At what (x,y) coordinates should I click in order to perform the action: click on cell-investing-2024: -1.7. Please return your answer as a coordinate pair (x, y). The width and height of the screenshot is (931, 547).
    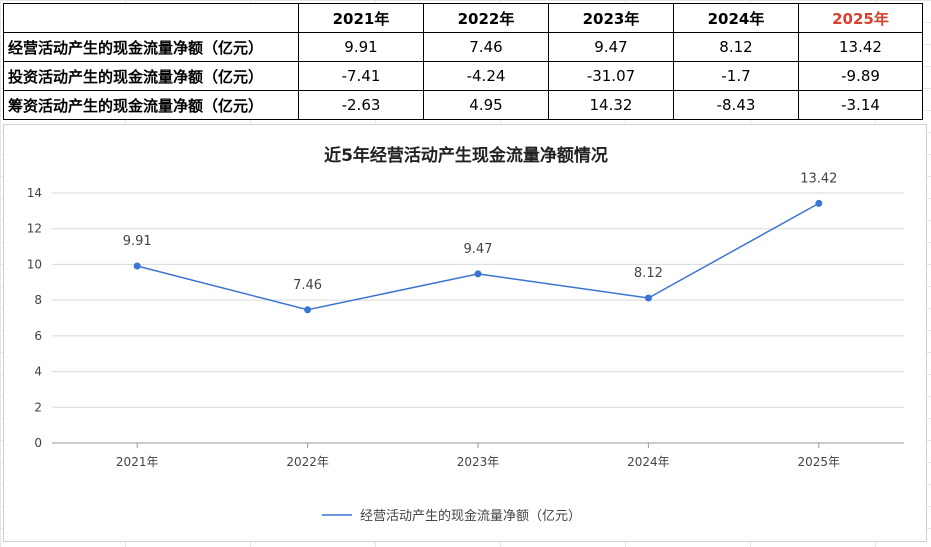
    Looking at the image, I should click on (736, 76).